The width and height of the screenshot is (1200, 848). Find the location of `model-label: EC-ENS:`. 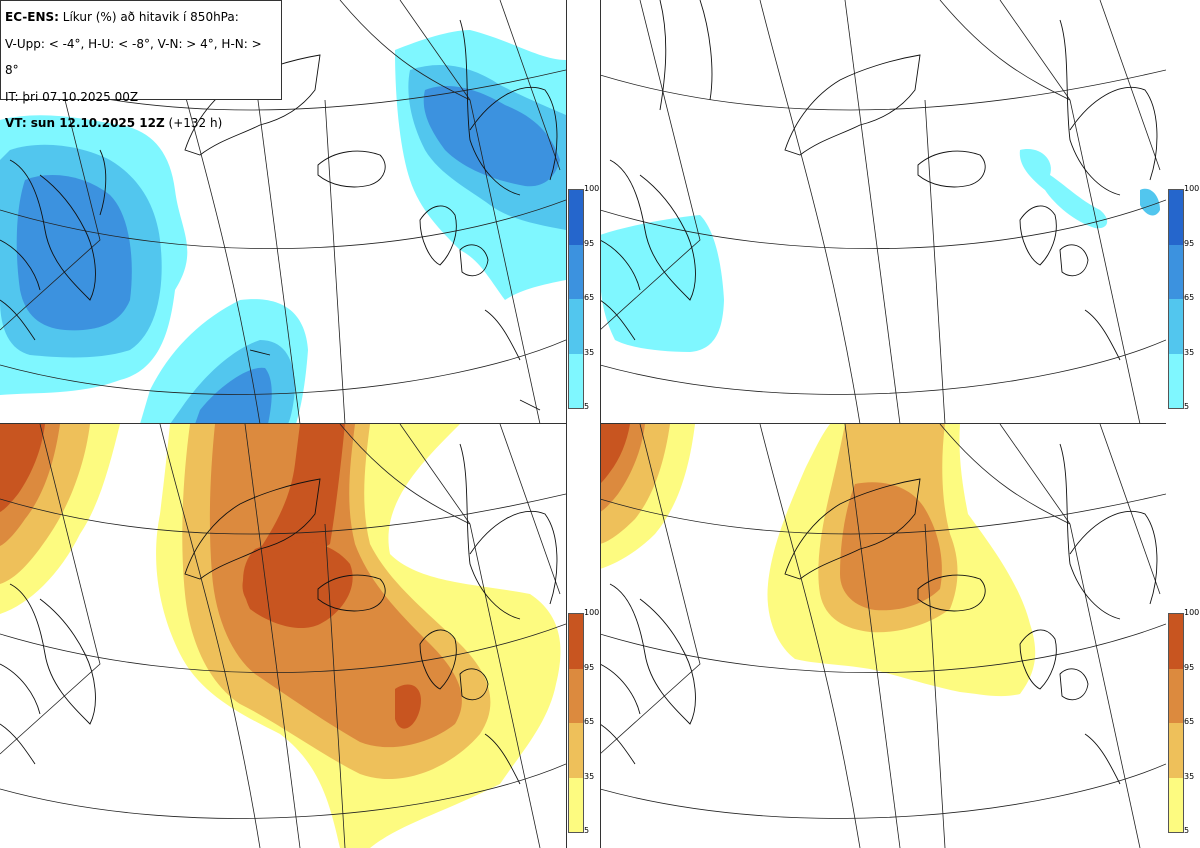

model-label: EC-ENS: is located at coordinates (32, 17).